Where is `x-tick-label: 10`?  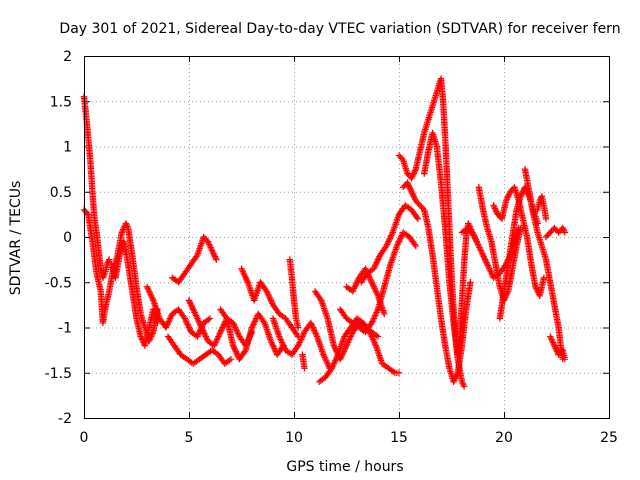 x-tick-label: 10 is located at coordinates (294, 438).